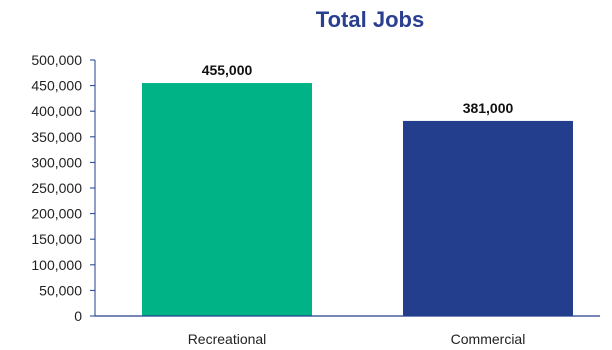  I want to click on y-tick-label: 300,000, so click(56, 162).